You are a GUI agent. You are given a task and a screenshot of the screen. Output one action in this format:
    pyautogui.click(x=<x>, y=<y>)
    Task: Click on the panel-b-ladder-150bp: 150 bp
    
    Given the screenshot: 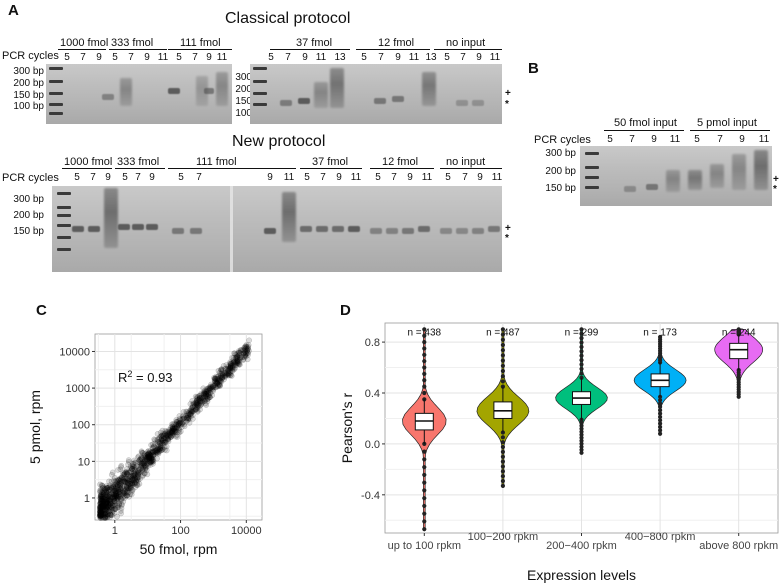 What is the action you would take?
    pyautogui.click(x=560, y=188)
    